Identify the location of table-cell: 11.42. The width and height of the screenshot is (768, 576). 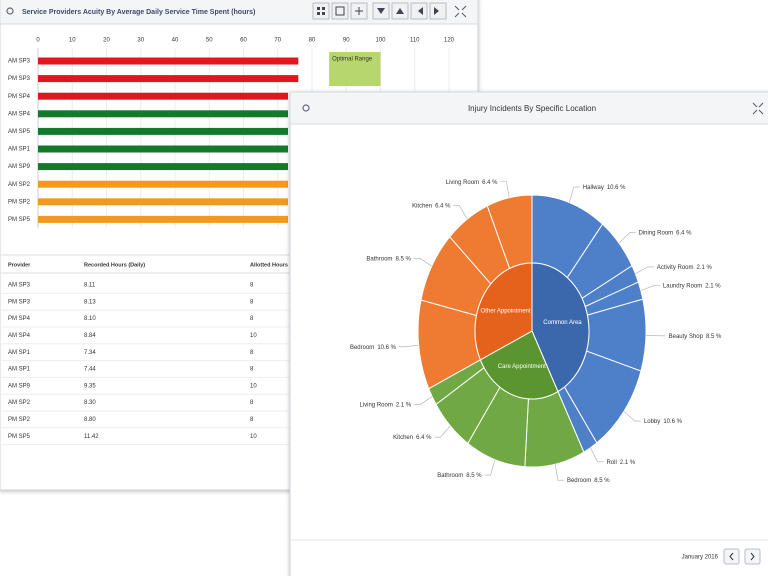
(91, 437).